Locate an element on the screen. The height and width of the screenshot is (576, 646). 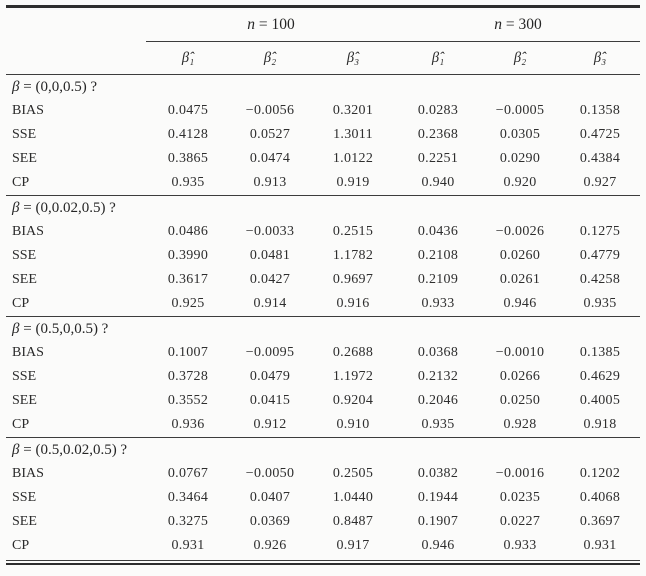
value-cell: 0.918 is located at coordinates (600, 424).